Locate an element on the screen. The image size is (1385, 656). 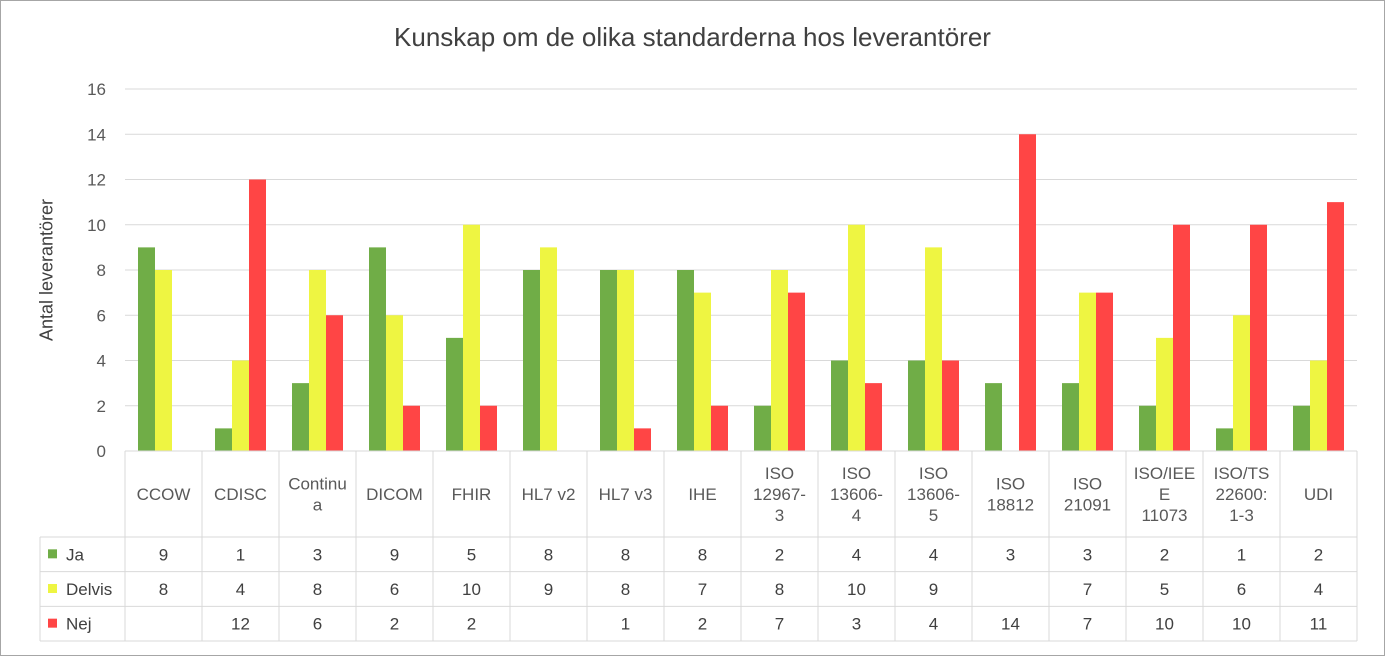
category-label: 5 is located at coordinates (933, 515).